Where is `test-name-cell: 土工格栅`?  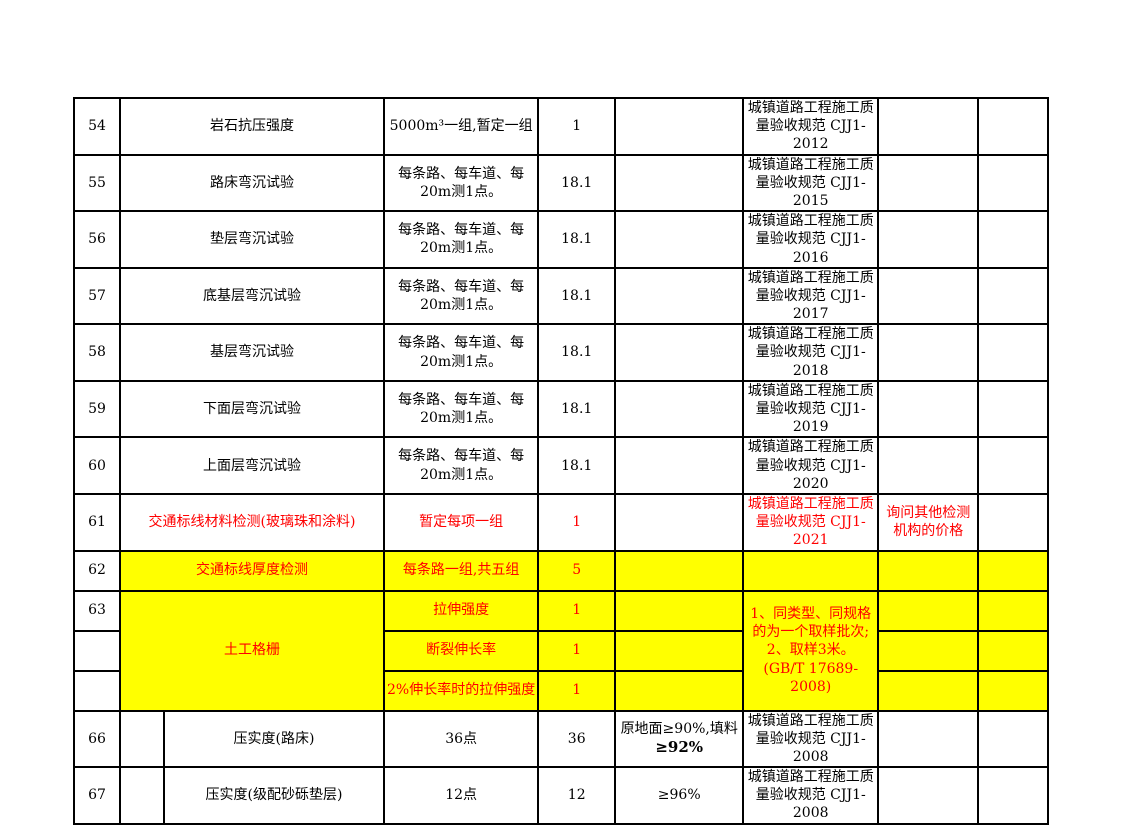
test-name-cell: 土工格栅 is located at coordinates (252, 650).